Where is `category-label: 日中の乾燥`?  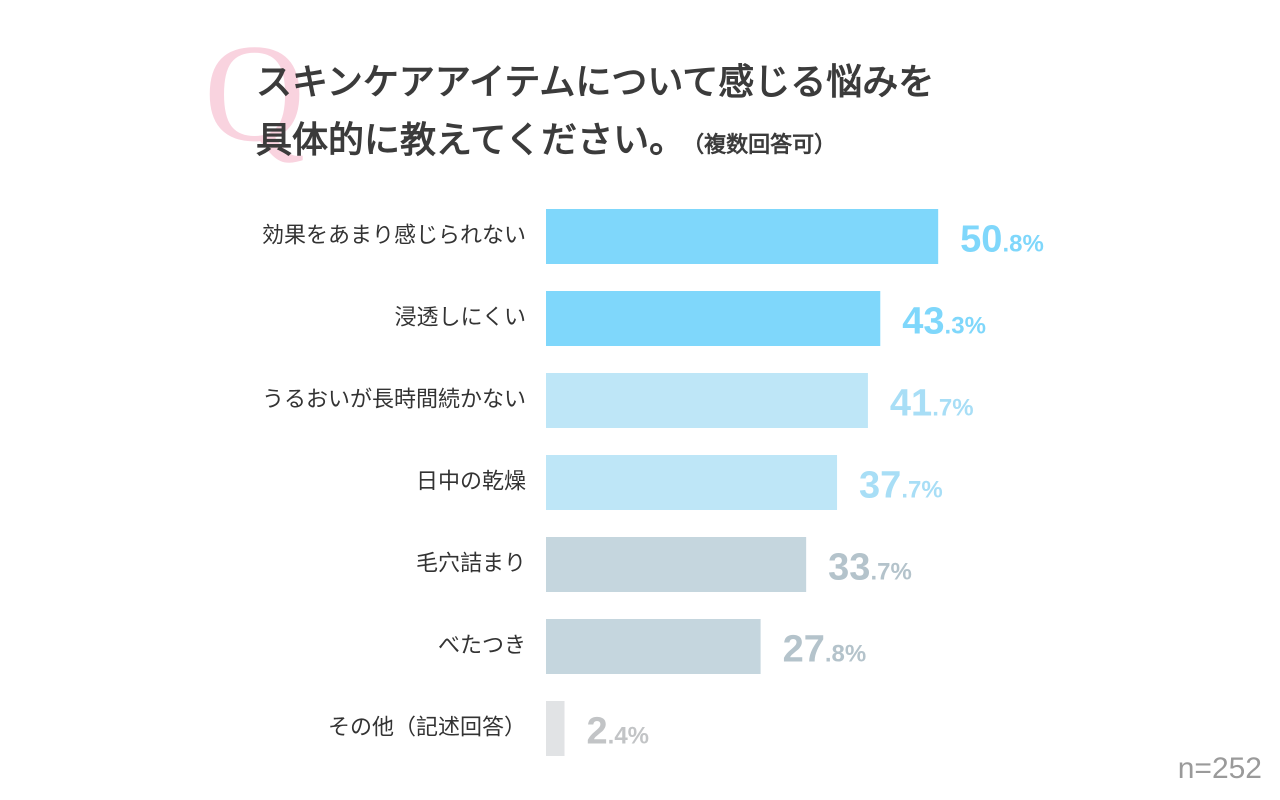
category-label: 日中の乾燥 is located at coordinates (471, 482).